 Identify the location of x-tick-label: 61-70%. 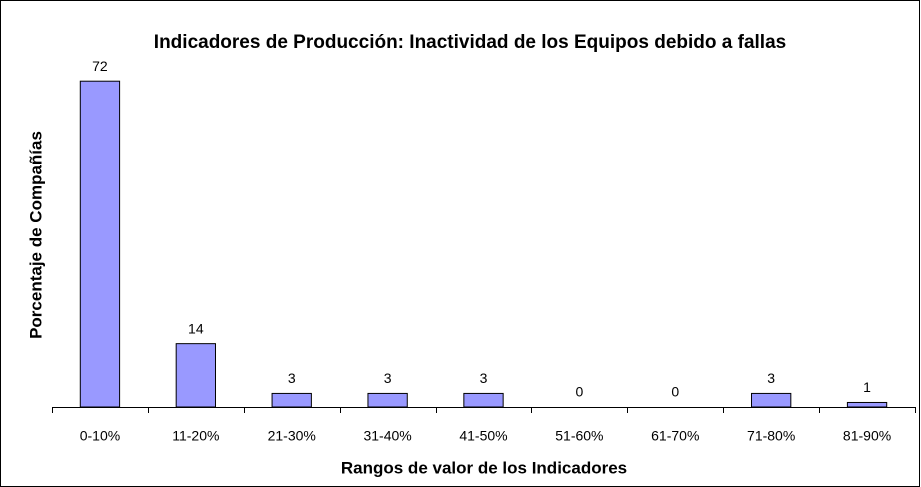
(675, 436).